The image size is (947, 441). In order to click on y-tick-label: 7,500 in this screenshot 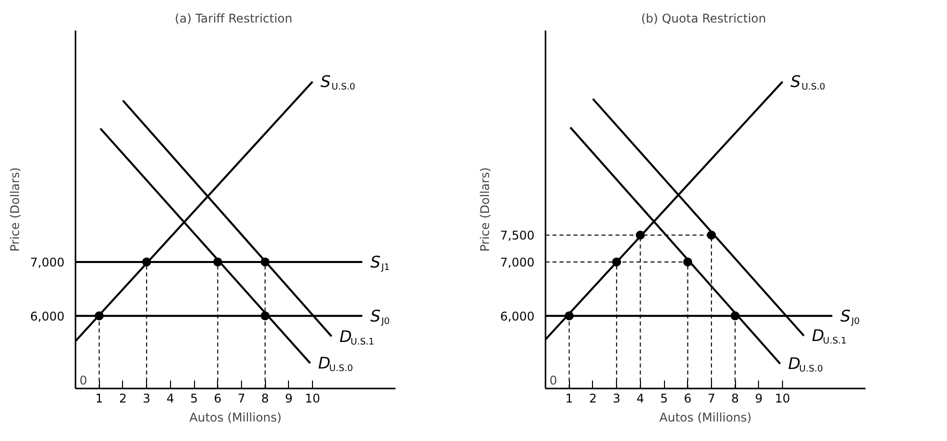, I will do `click(517, 235)`.